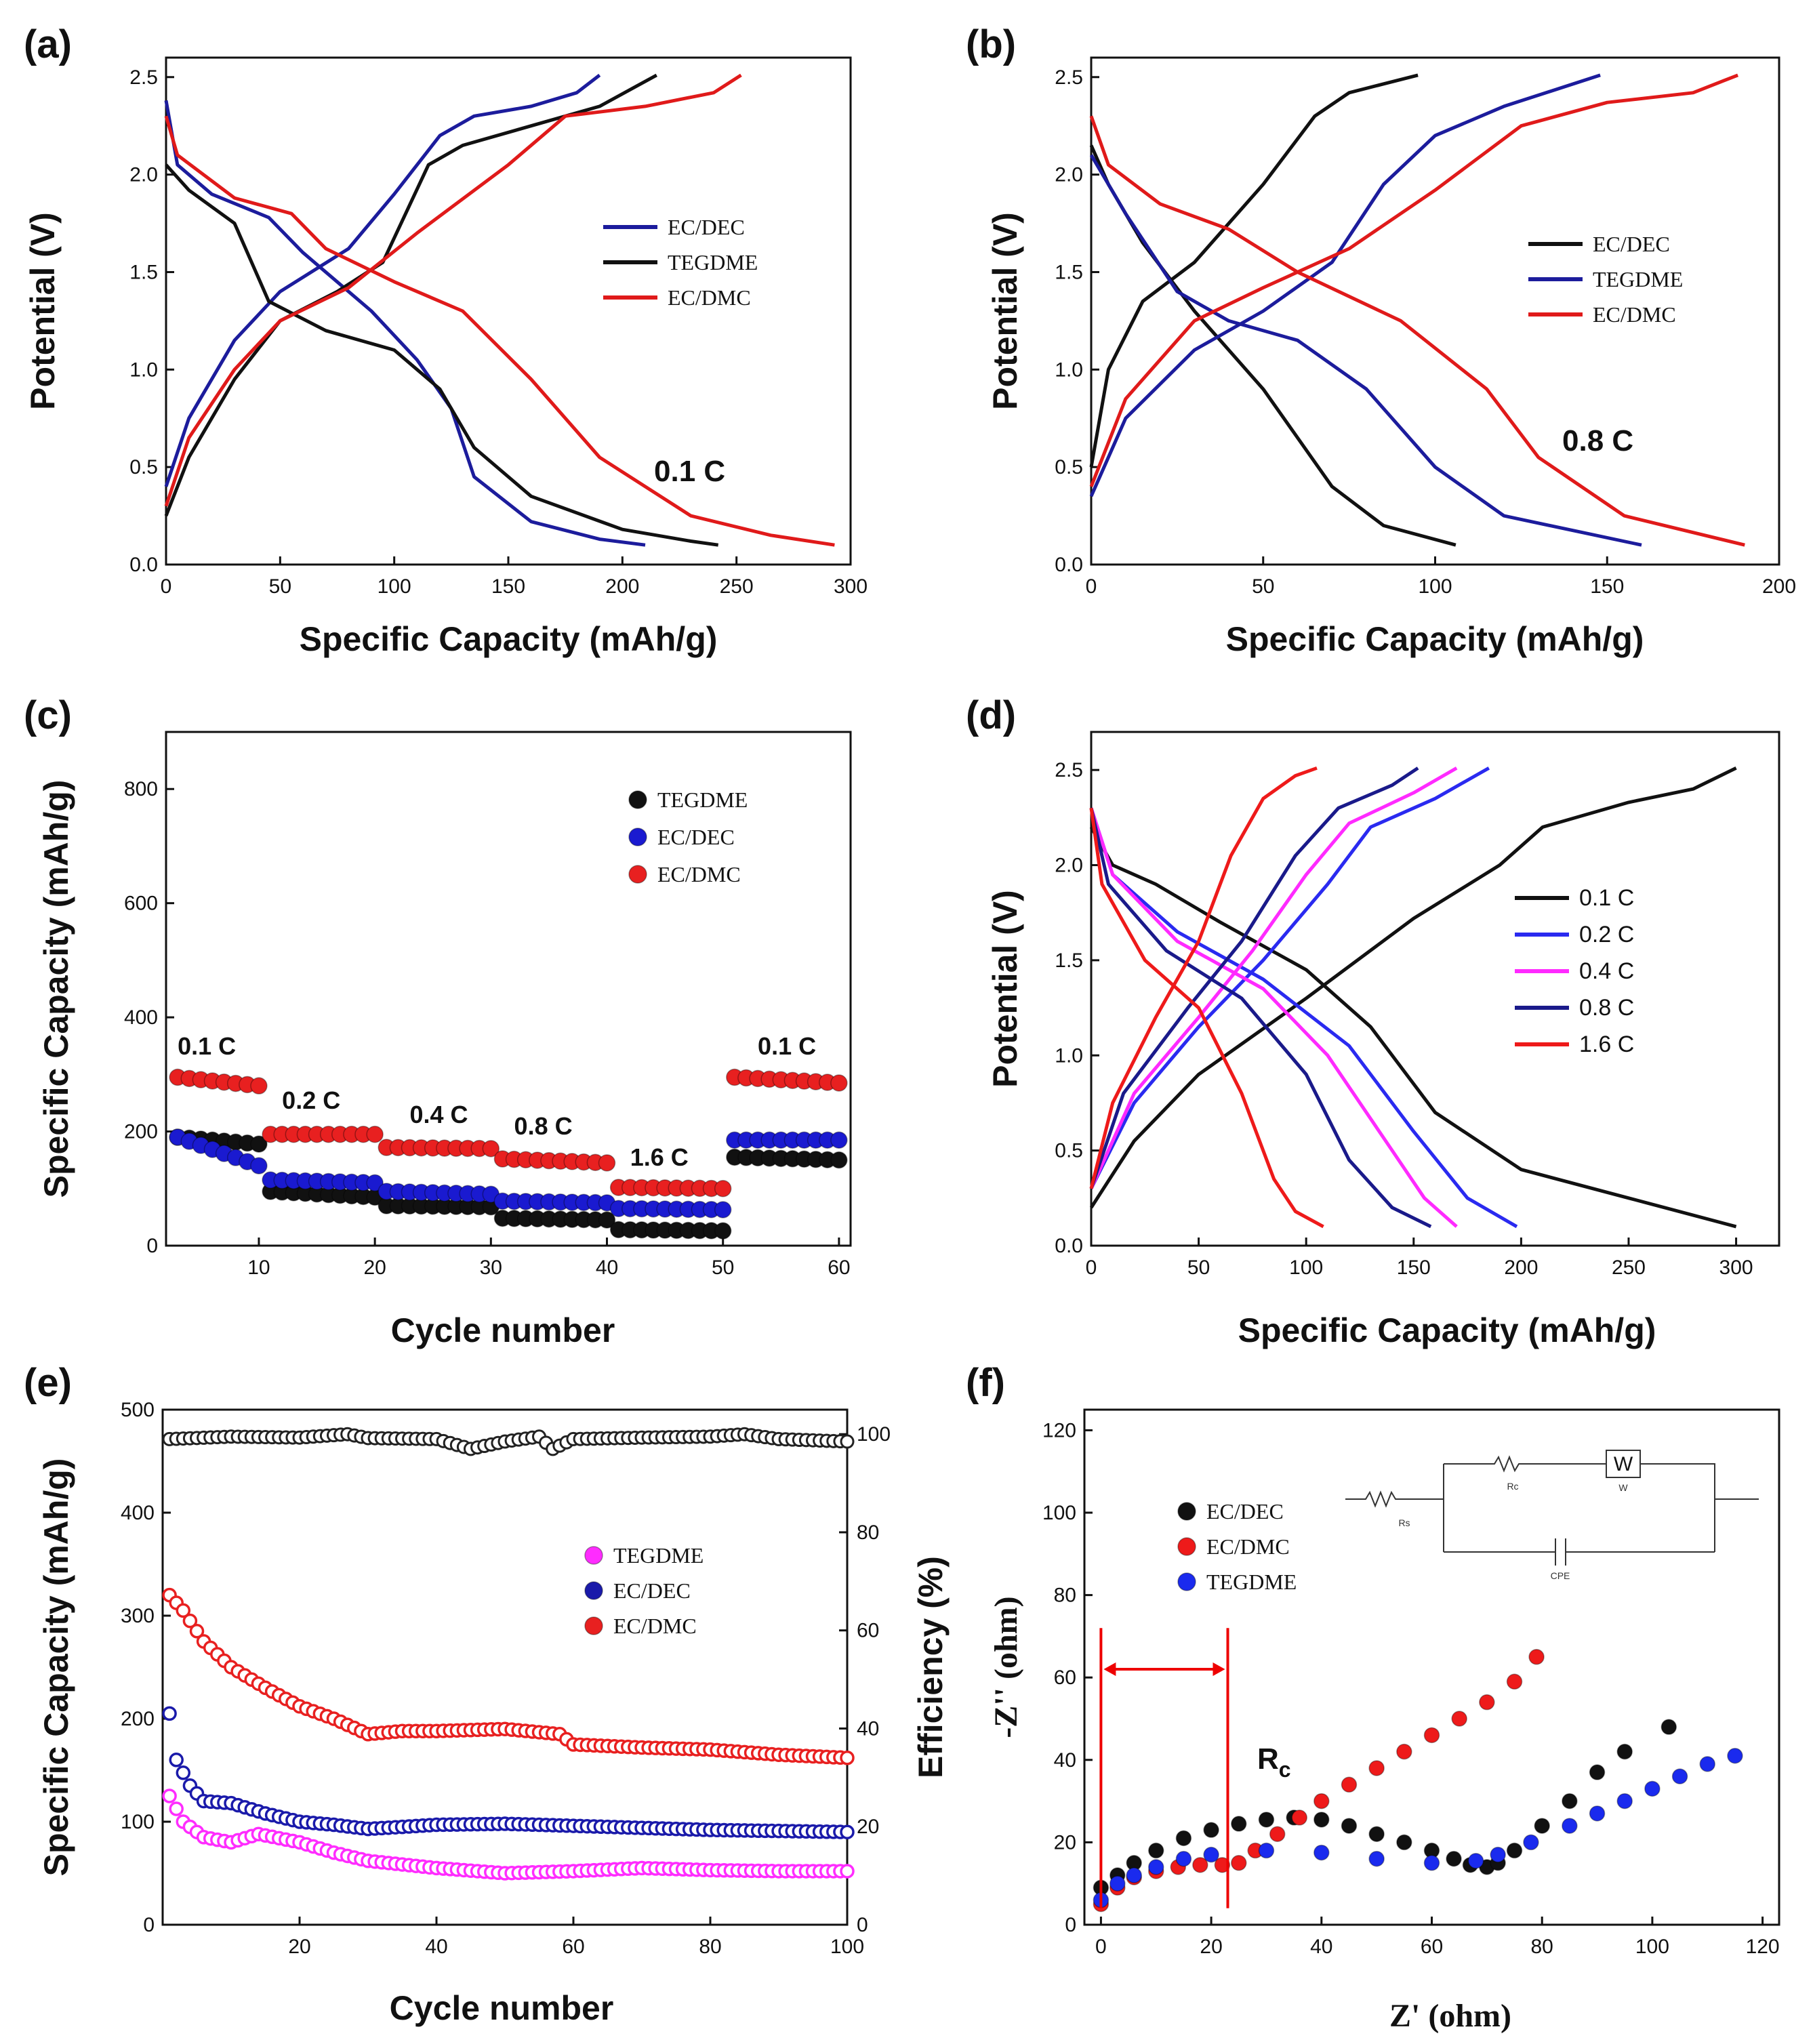 The height and width of the screenshot is (2044, 1813). I want to click on panel-f-equivalent-circuit: W Rc W Rs CPE, so click(1552, 1515).